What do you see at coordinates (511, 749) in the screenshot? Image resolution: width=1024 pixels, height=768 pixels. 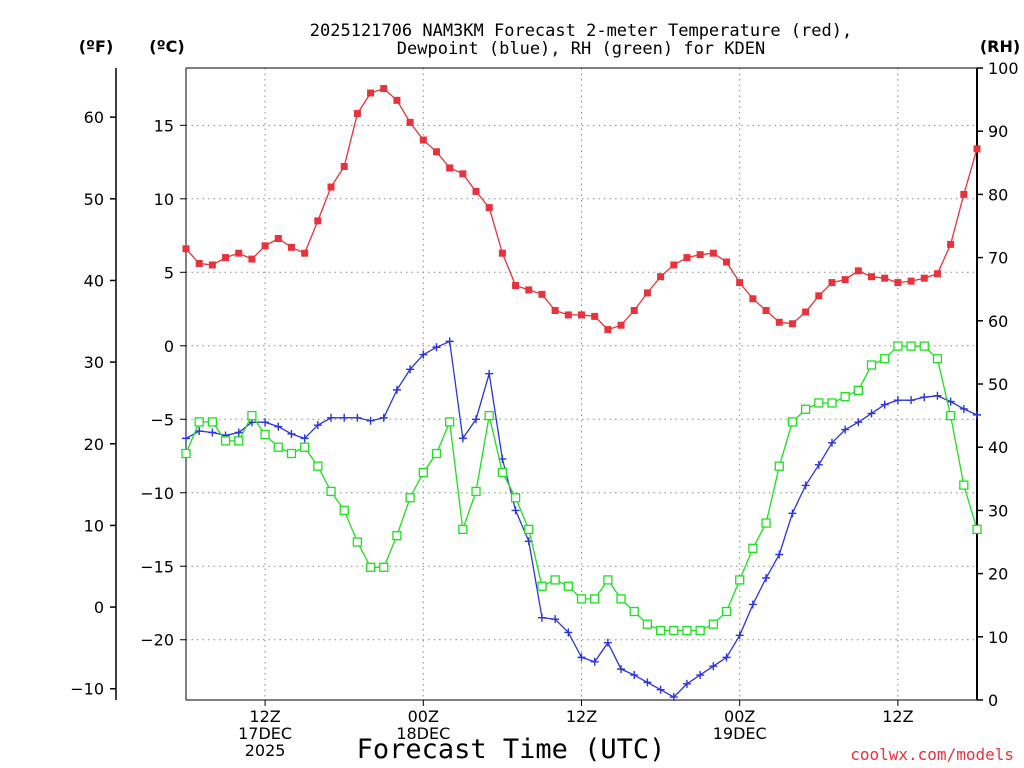 I see `x-axis-label: Forecast Time (UTC)` at bounding box center [511, 749].